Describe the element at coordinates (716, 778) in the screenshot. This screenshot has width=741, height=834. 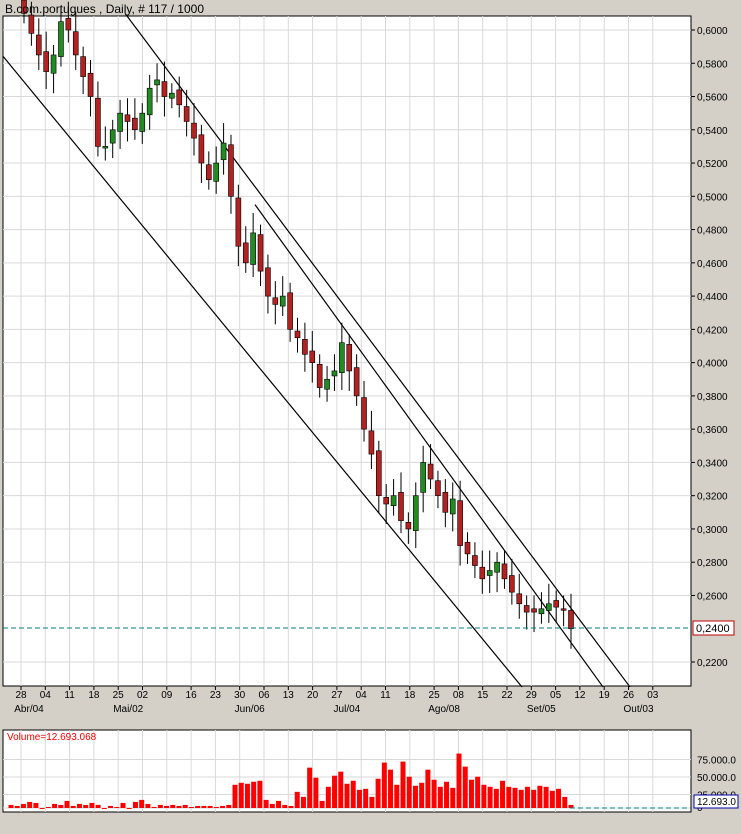
I see `volume-y-tick-label: 50.000.0` at that location.